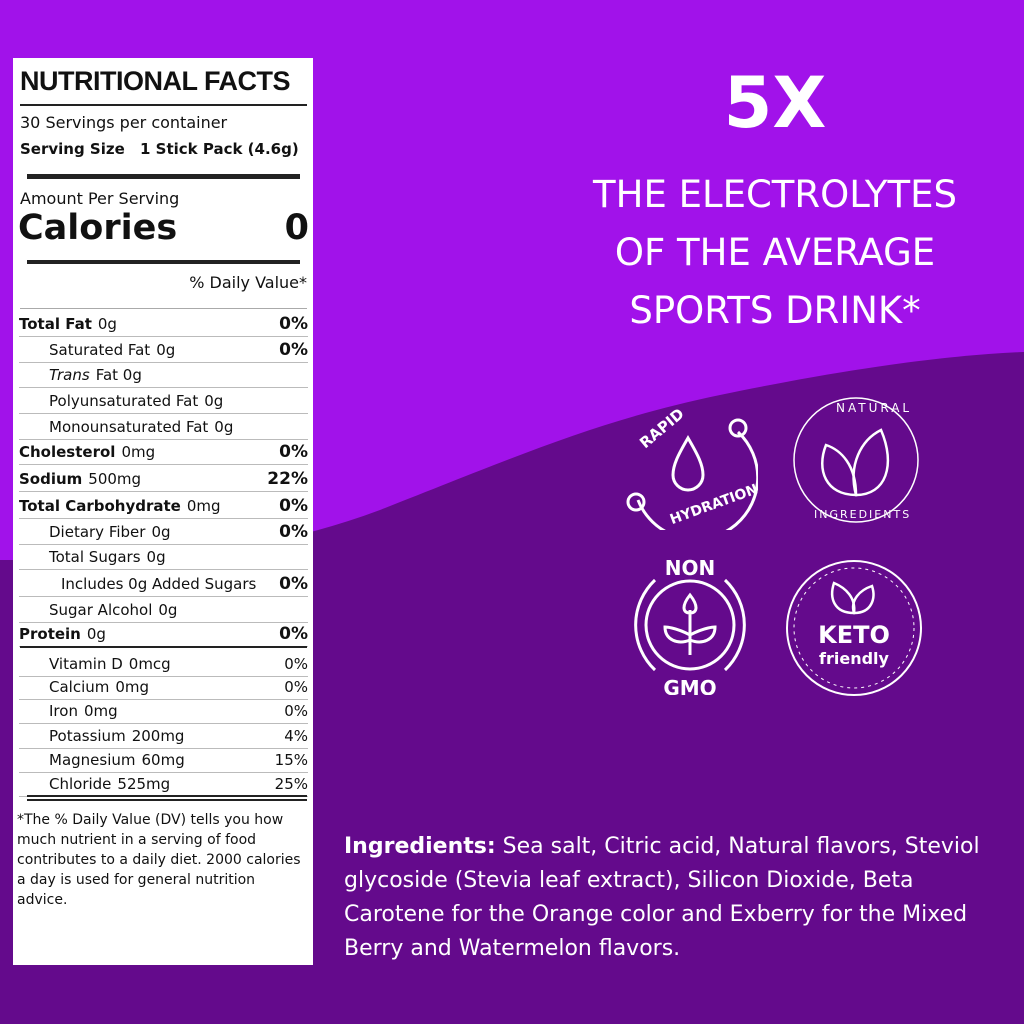 The height and width of the screenshot is (1024, 1024). What do you see at coordinates (92, 759) in the screenshot?
I see `nutrient-label: Magnesium` at bounding box center [92, 759].